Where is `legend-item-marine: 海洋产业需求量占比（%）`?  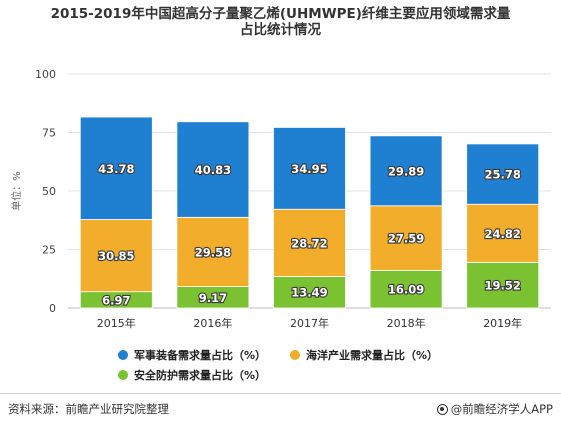
legend-item-marine: 海洋产业需求量占比（%） is located at coordinates (364, 355).